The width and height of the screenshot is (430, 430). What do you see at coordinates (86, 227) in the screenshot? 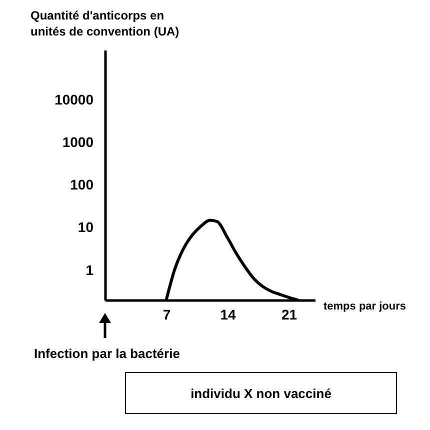
I see `y-tick-label: 10` at bounding box center [86, 227].